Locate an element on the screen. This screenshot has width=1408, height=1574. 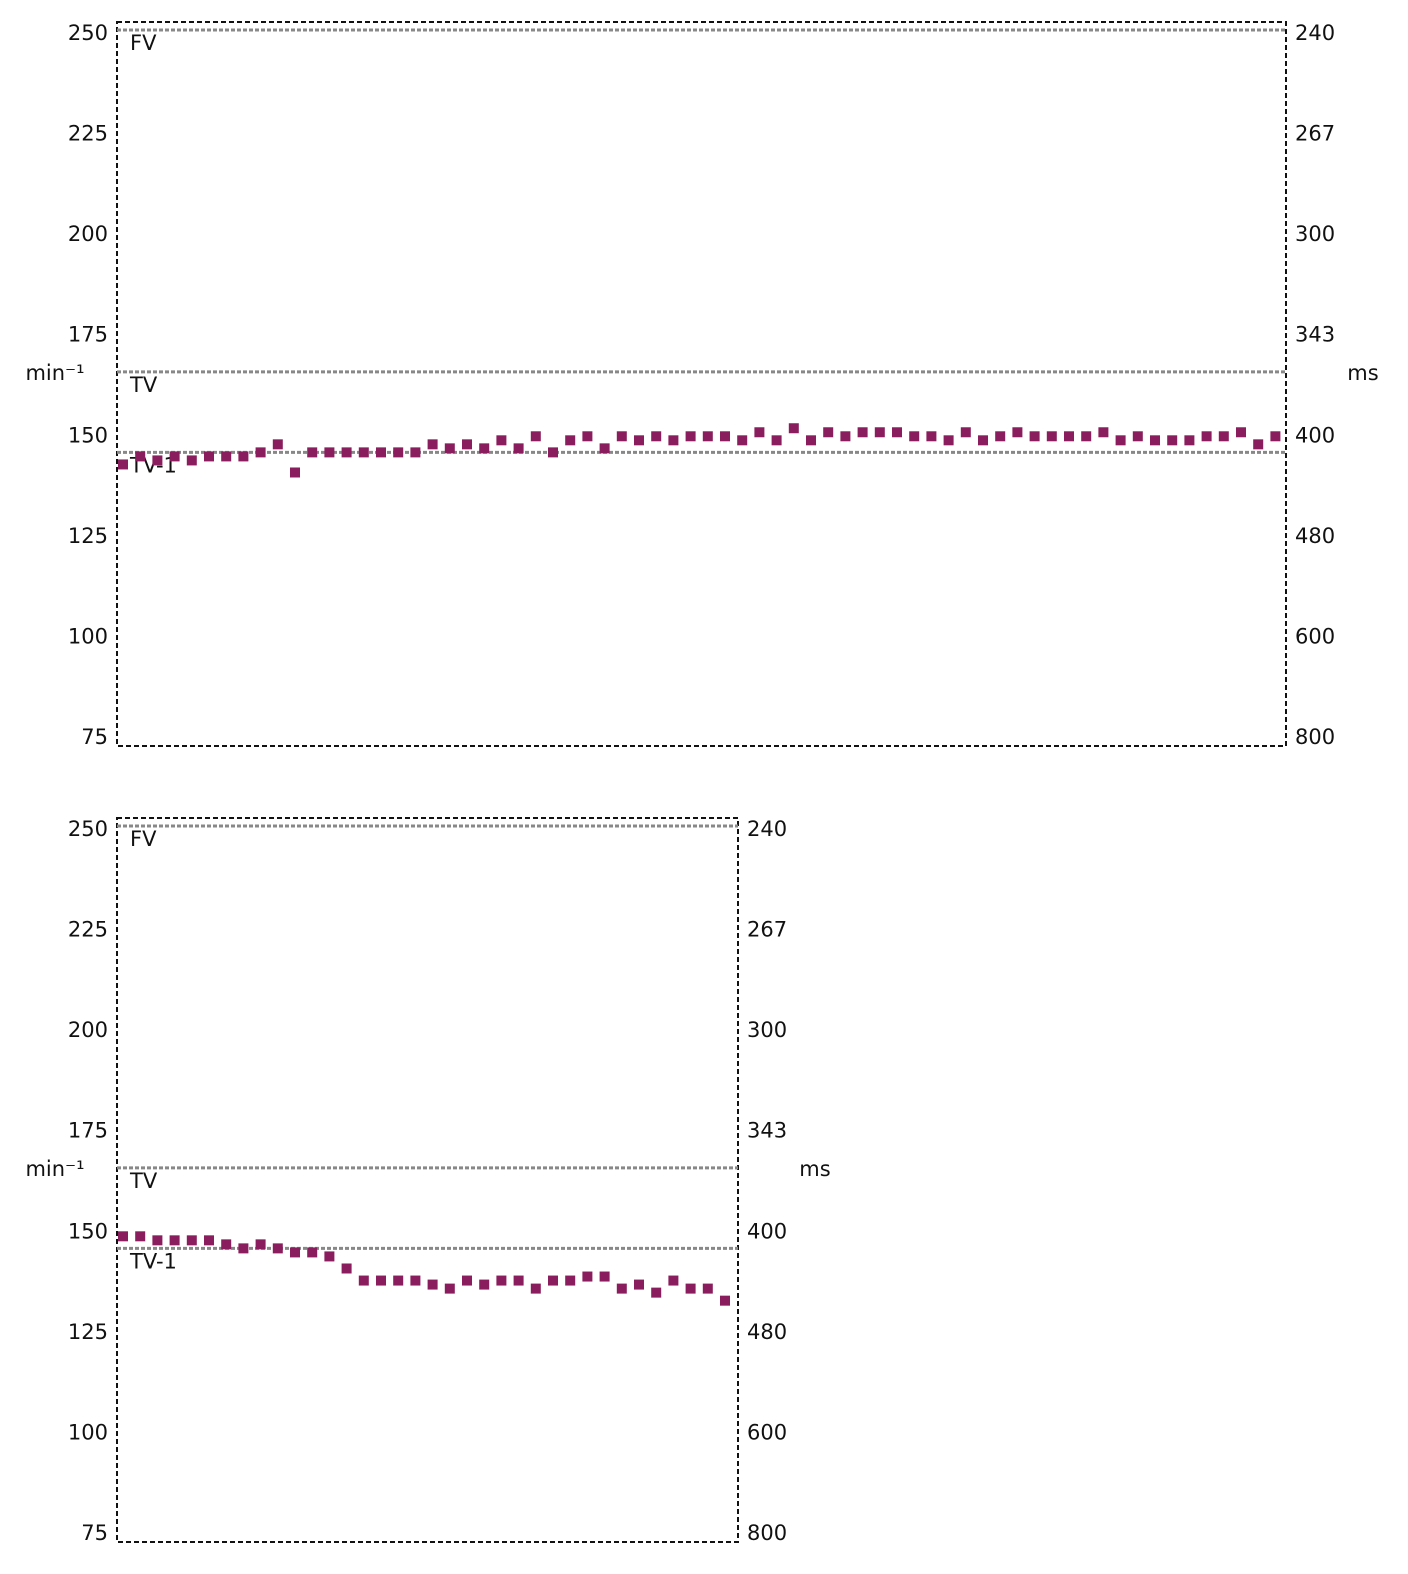
y2-axis-label: ms is located at coordinates (814, 1169).